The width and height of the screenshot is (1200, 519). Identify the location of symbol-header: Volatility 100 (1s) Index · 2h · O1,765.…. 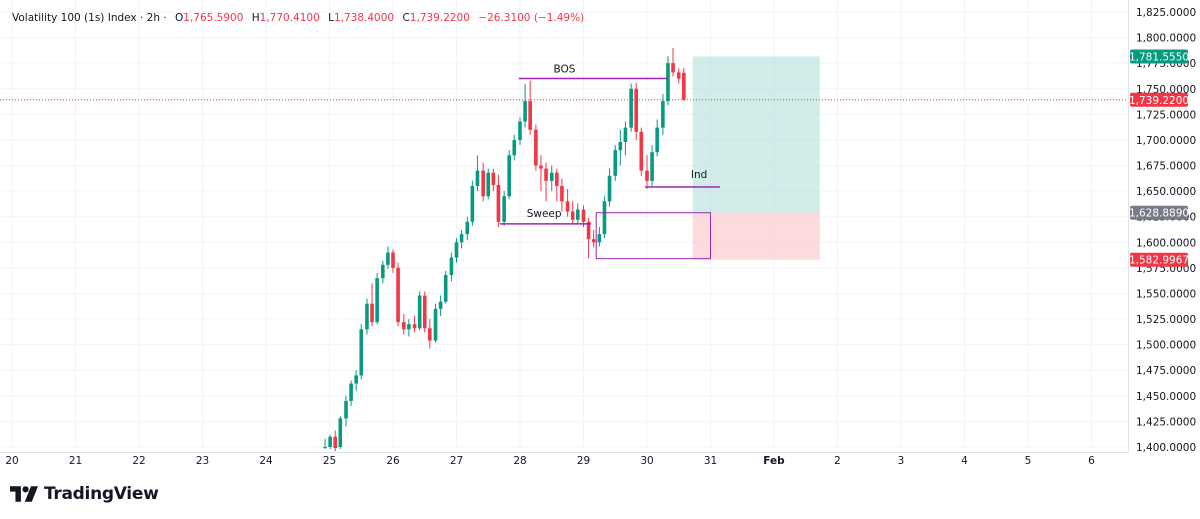
(298, 18).